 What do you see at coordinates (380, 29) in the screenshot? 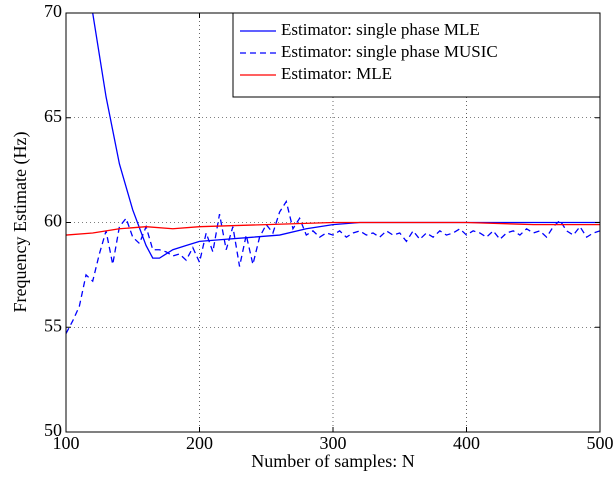
I see `legend-label: Estimator: single phase MLE` at bounding box center [380, 29].